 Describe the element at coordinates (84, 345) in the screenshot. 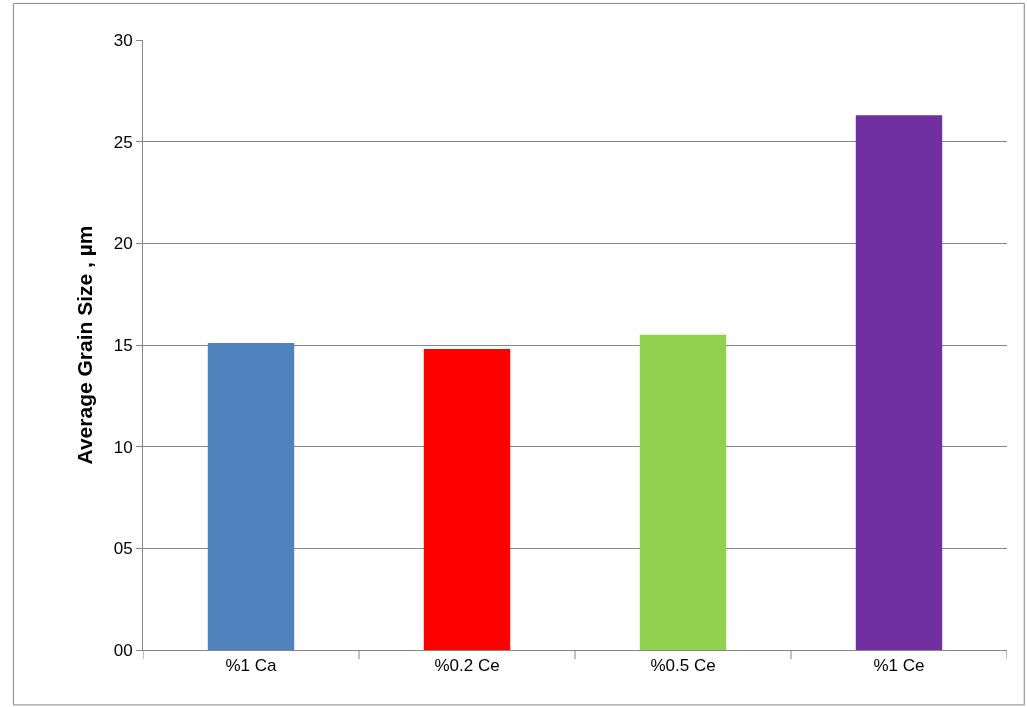

I see `y-axis-title: Average Grain Size , µm` at that location.